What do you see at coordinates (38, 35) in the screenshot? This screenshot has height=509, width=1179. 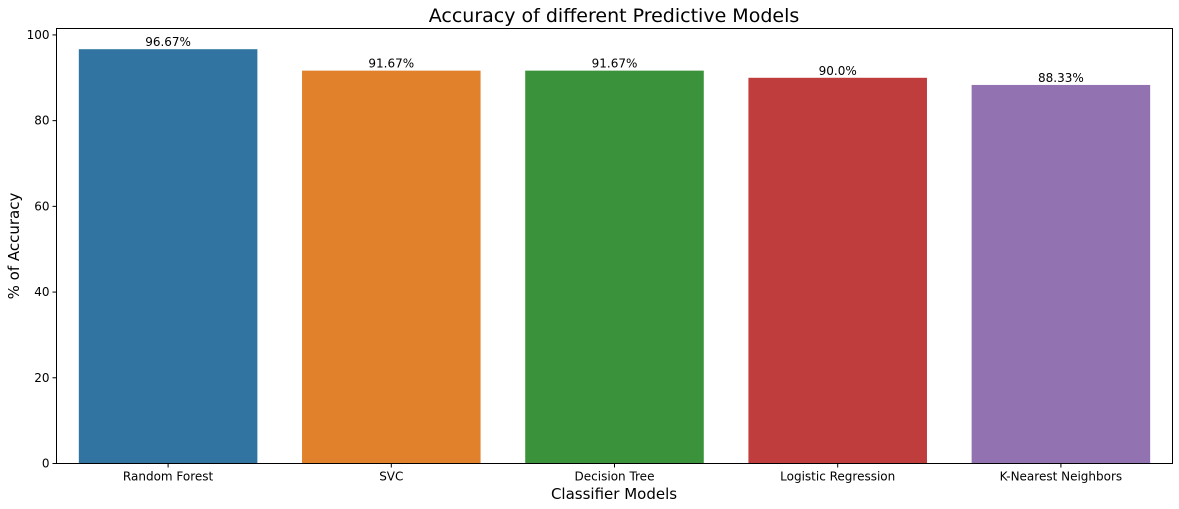 I see `y-tick-label-5: 100` at bounding box center [38, 35].